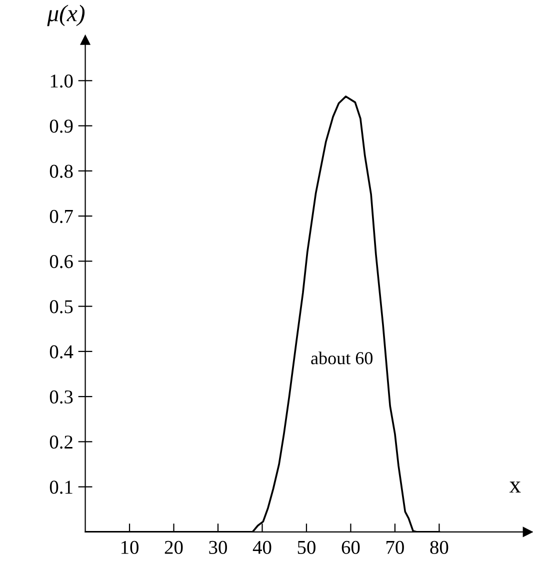 The image size is (533, 572). What do you see at coordinates (61, 261) in the screenshot?
I see `y-tick-label: 0.6` at bounding box center [61, 261].